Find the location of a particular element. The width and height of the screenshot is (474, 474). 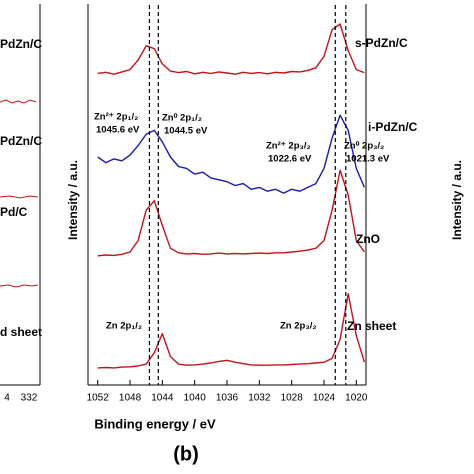

x-tick-label: 1048 is located at coordinates (130, 398).